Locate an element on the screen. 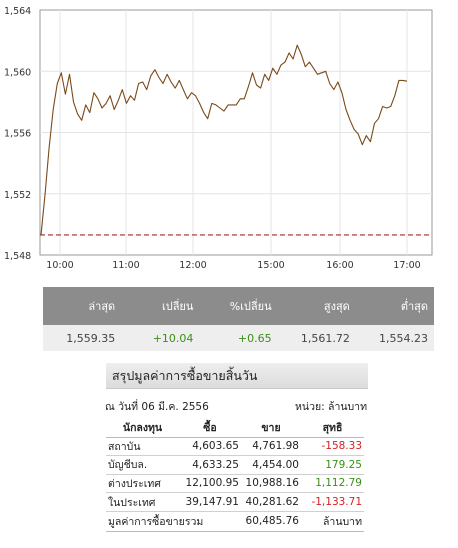 The height and width of the screenshot is (548, 458). row-sell: 4,761.98 is located at coordinates (271, 447).